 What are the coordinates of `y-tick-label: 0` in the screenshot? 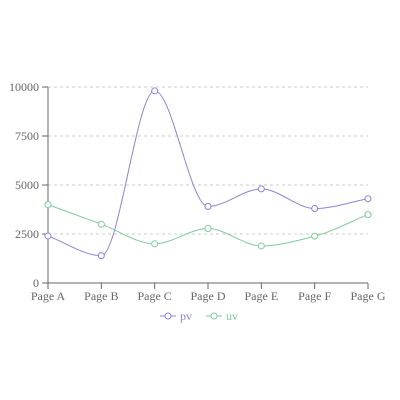 It's located at (36, 283).